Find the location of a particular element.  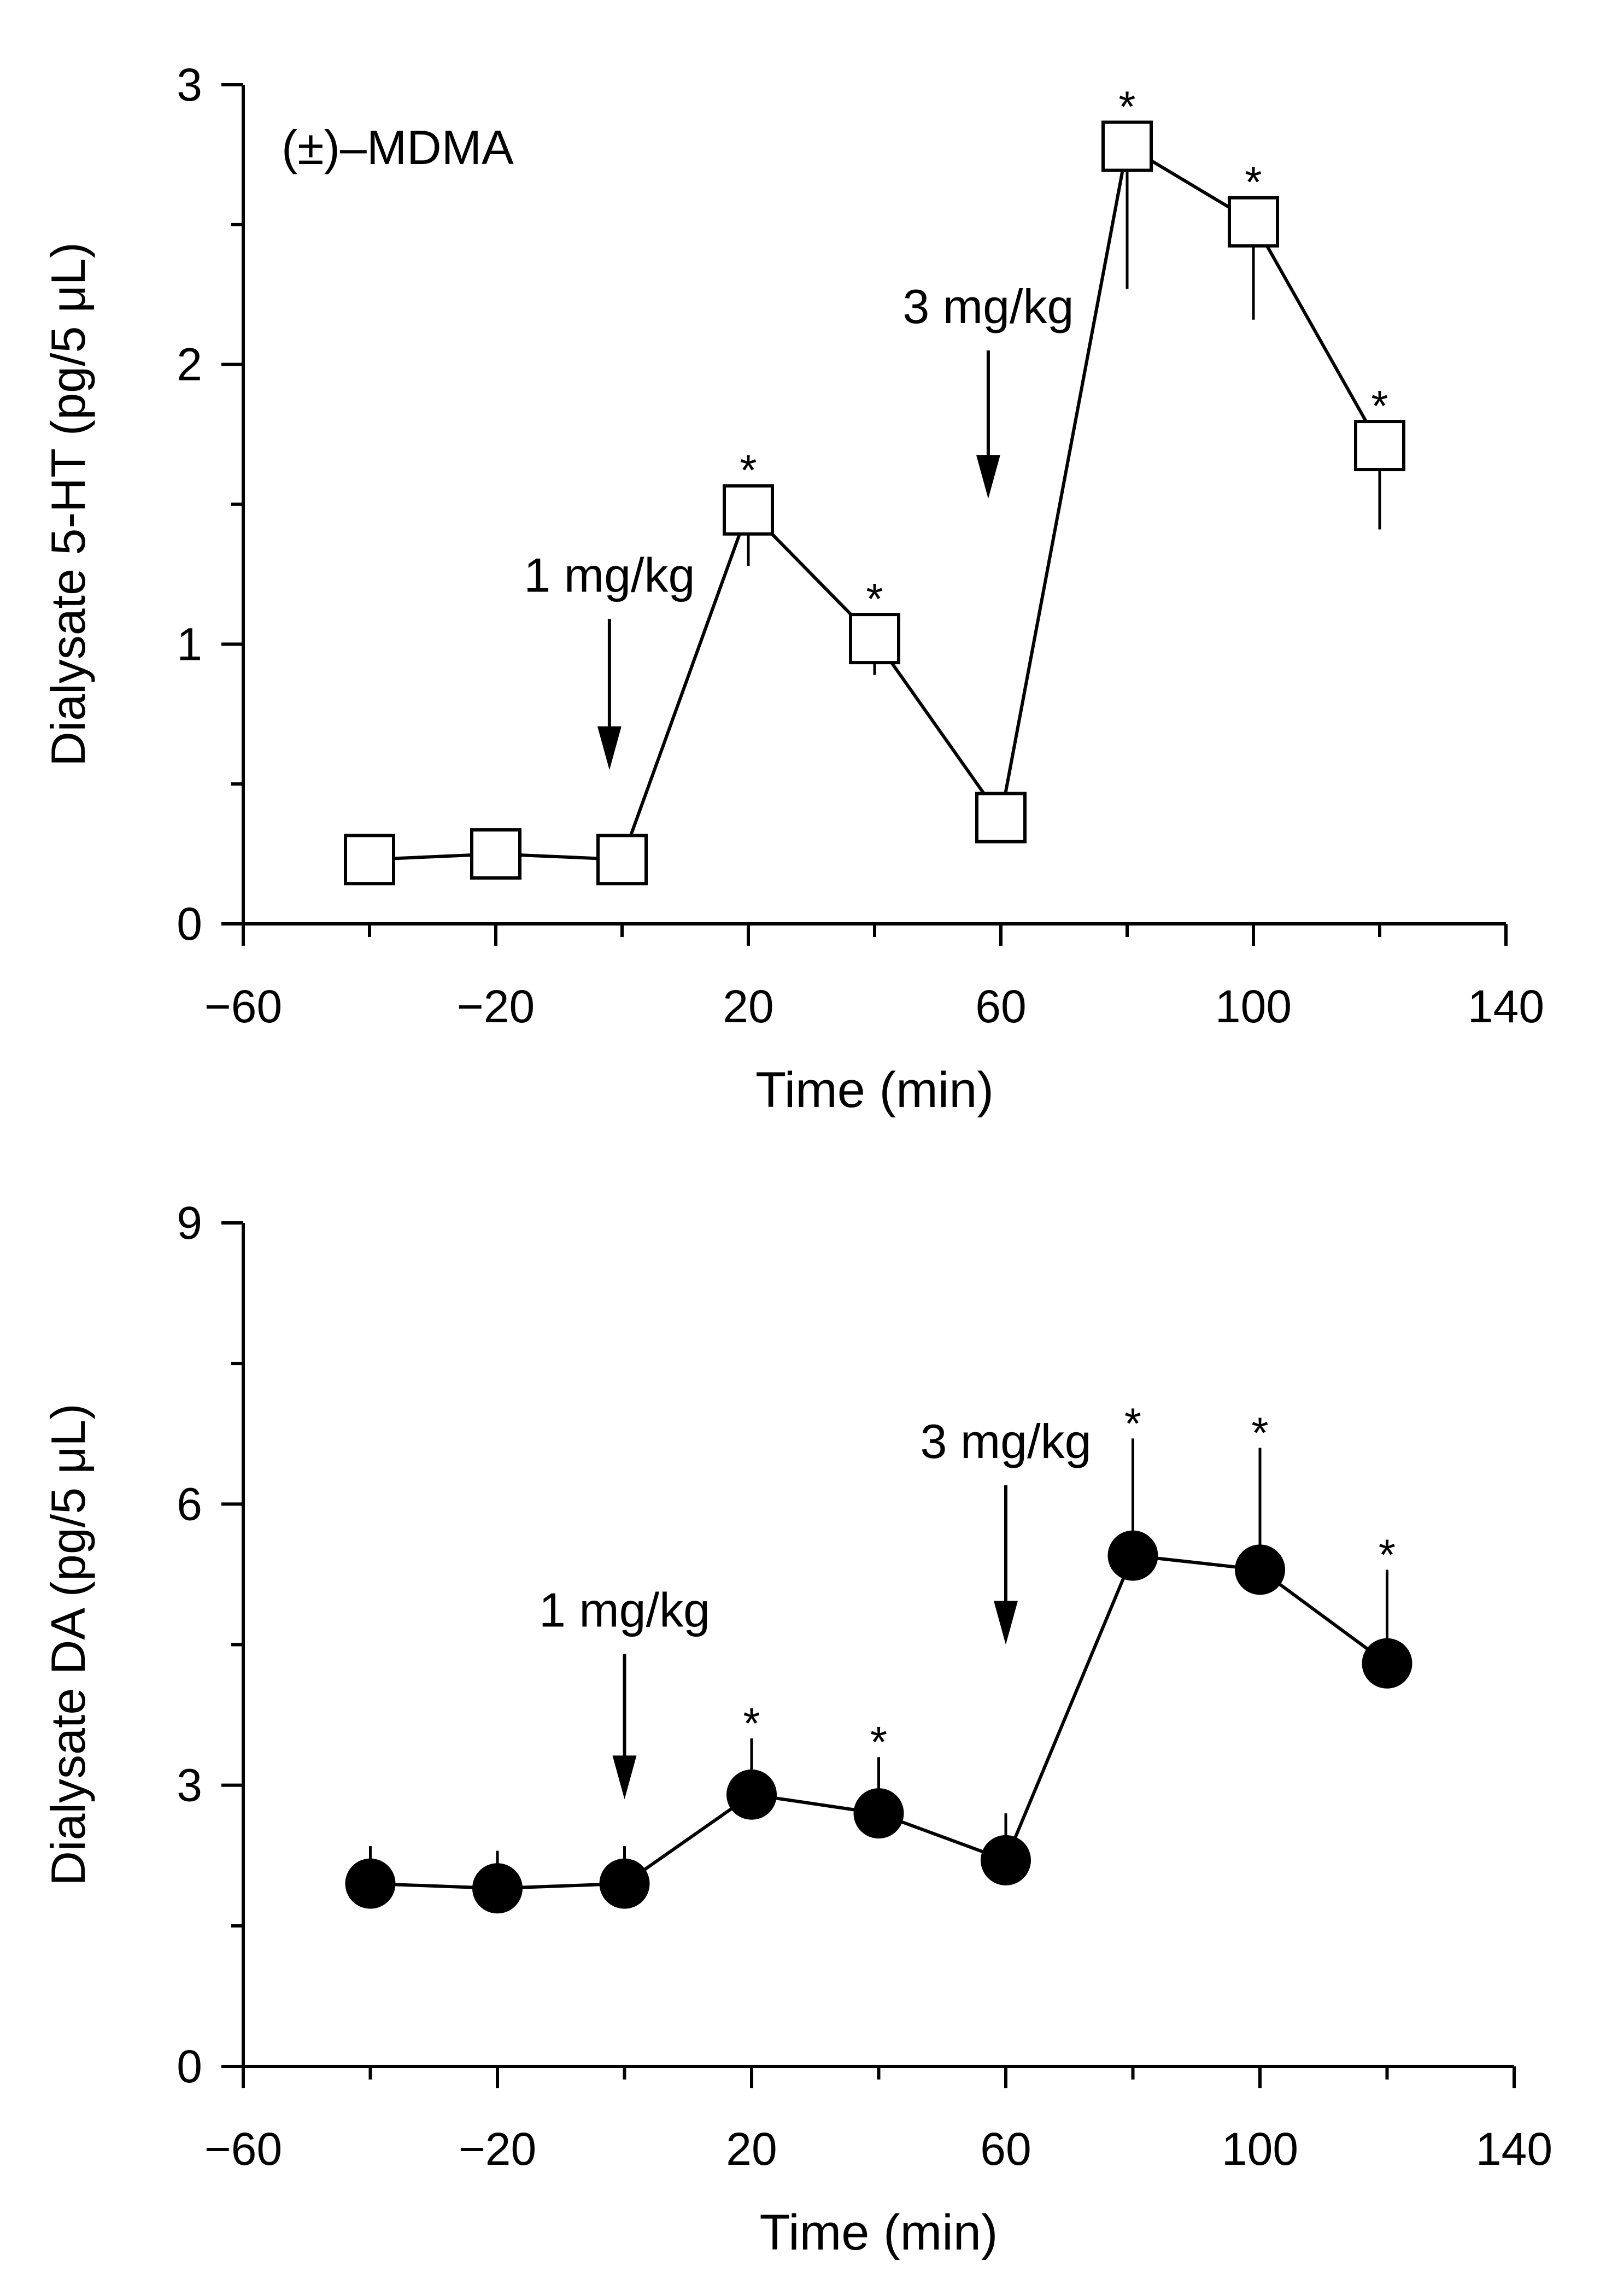

y-tick-label: 6 is located at coordinates (189, 1504).